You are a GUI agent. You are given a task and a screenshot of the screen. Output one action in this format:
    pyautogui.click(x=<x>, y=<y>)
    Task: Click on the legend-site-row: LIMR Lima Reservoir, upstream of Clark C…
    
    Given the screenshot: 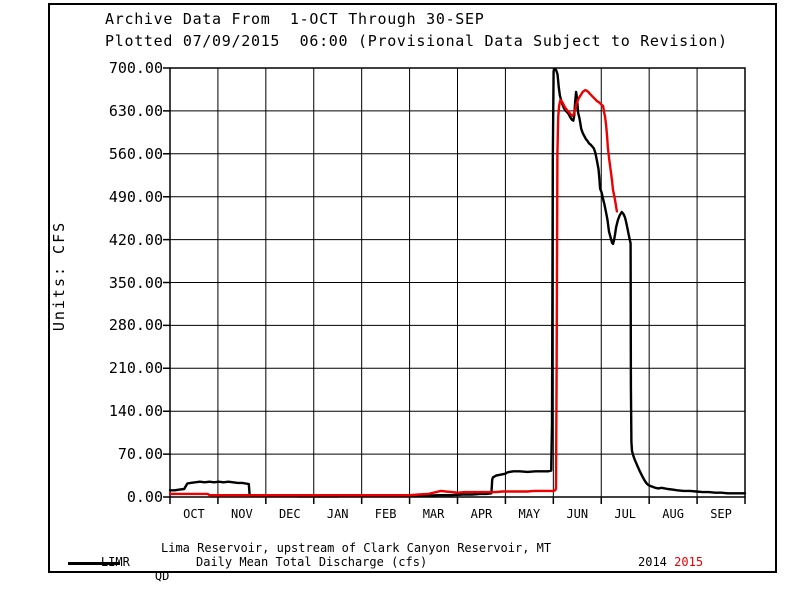 What is the action you would take?
    pyautogui.click(x=311, y=569)
    